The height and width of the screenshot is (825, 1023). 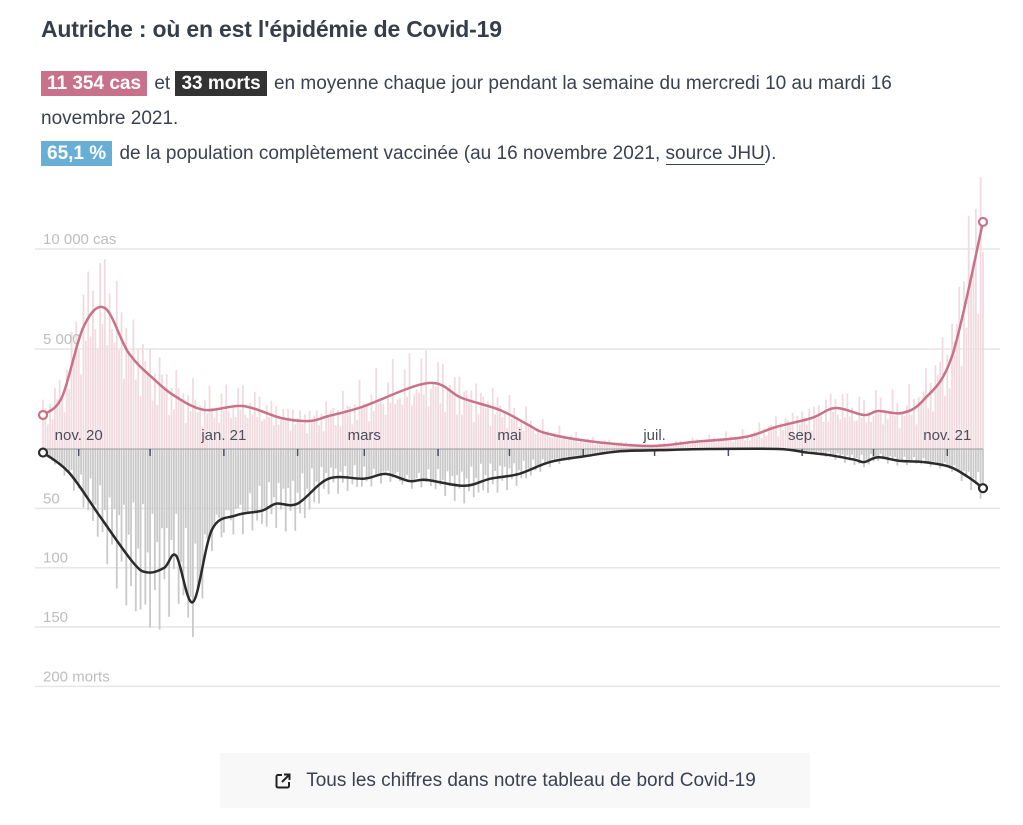 I want to click on x-axis: nov. 20 jan. 21 mars mai juil. sep. nov. 21, so click(x=513, y=441).